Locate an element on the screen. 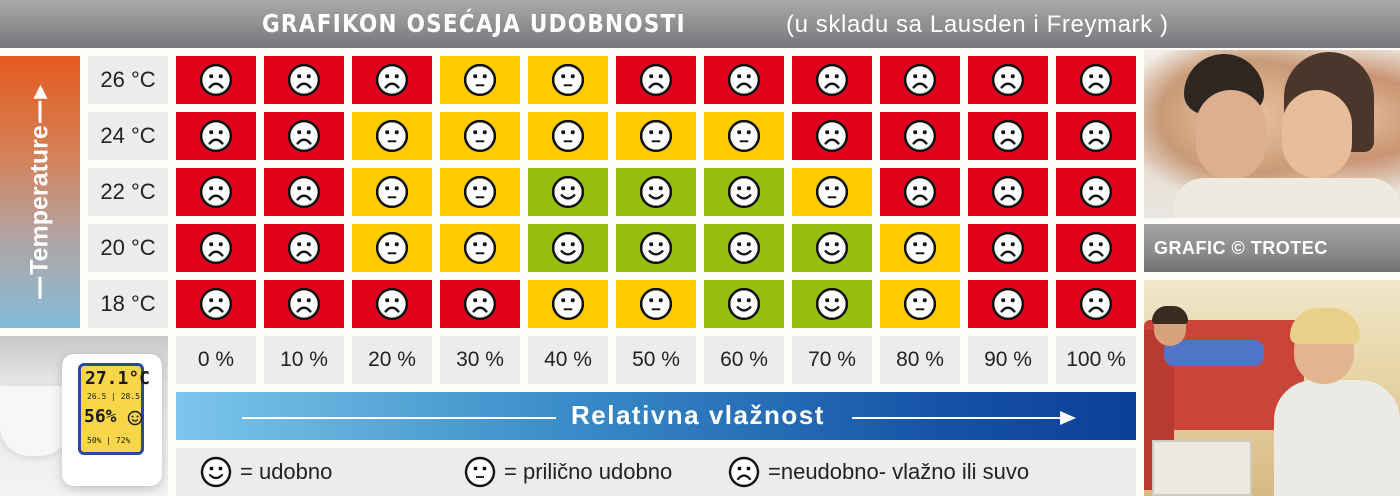 Image resolution: width=1400 pixels, height=496 pixels. temperature-axis-label: Temperature is located at coordinates (40, 192).